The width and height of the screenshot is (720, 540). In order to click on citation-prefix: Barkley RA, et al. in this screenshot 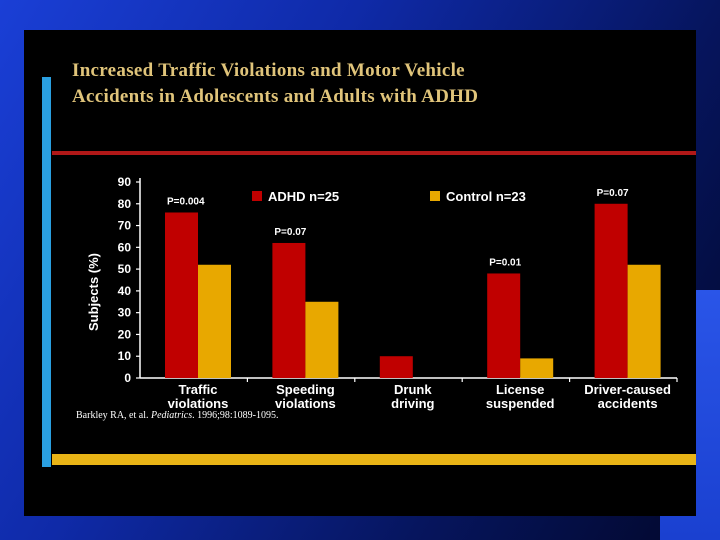, I will do `click(113, 415)`.